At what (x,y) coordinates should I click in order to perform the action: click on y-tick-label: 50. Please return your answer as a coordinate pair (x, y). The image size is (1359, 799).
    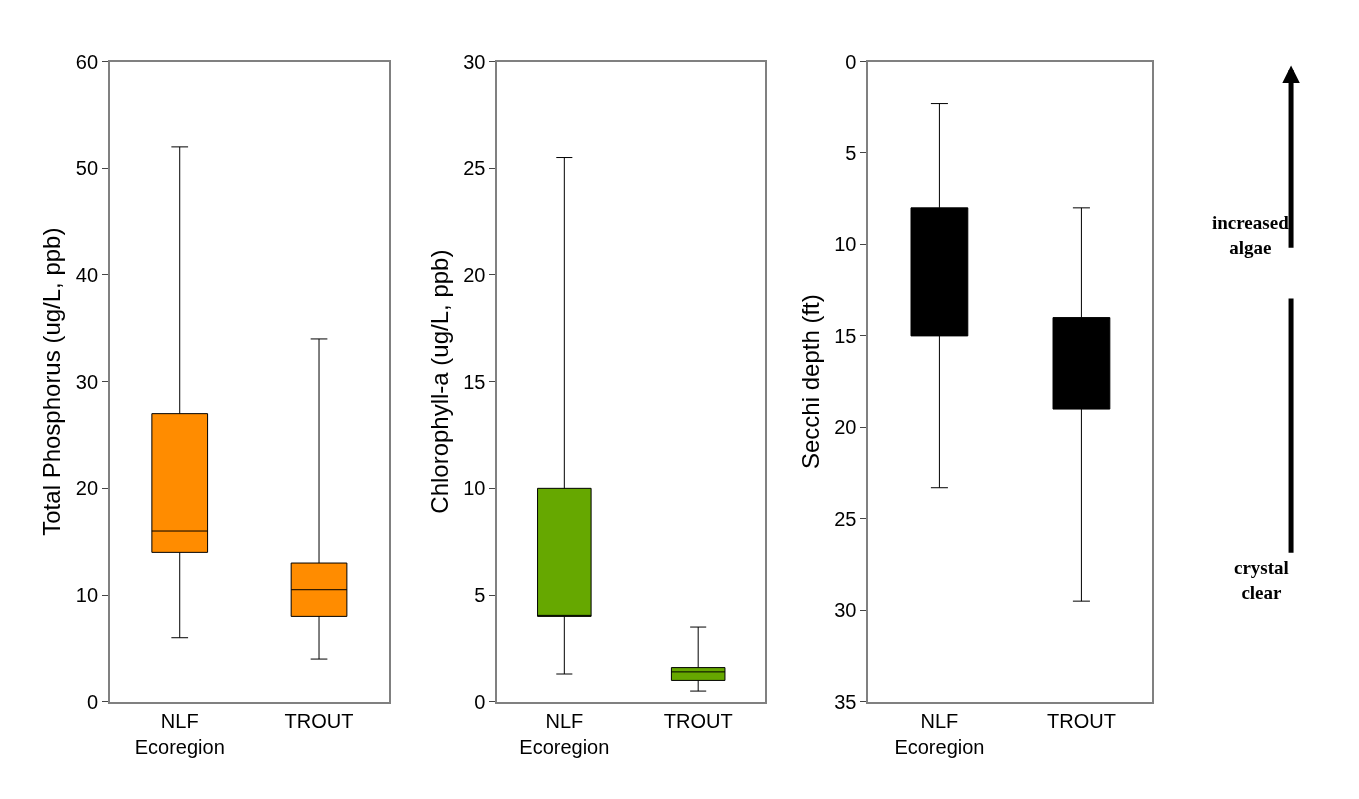
    Looking at the image, I should click on (87, 168).